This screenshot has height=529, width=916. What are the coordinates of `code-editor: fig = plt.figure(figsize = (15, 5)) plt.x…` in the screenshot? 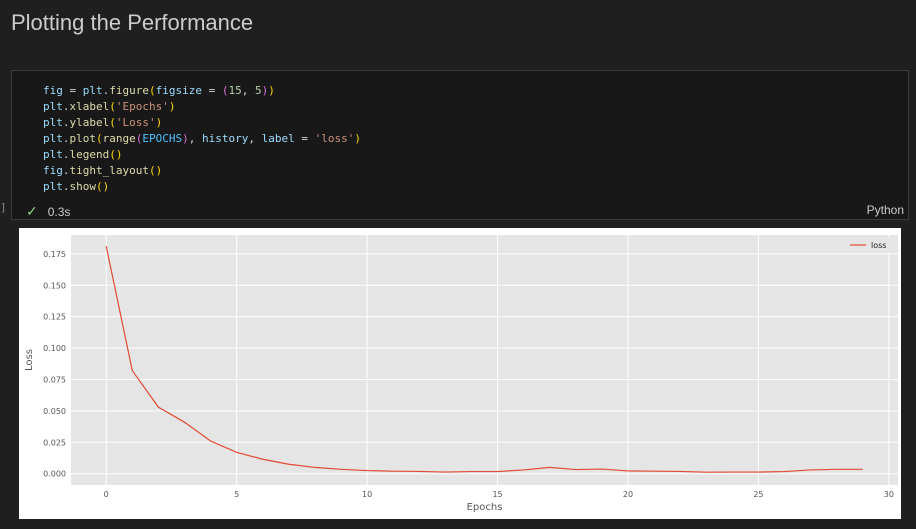 It's located at (202, 139).